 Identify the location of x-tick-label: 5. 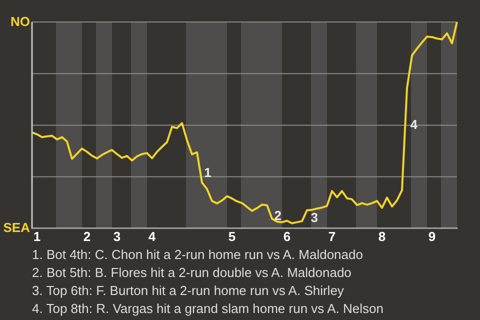
(232, 236).